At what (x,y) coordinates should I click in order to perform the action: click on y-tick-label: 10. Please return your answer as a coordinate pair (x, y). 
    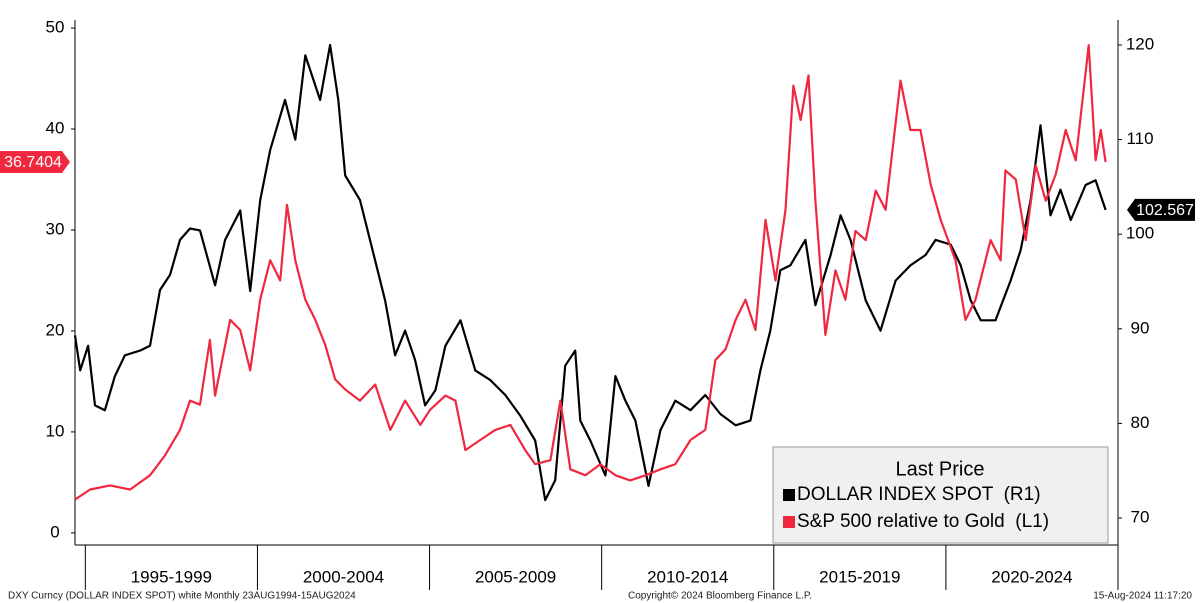
    Looking at the image, I should click on (55, 430).